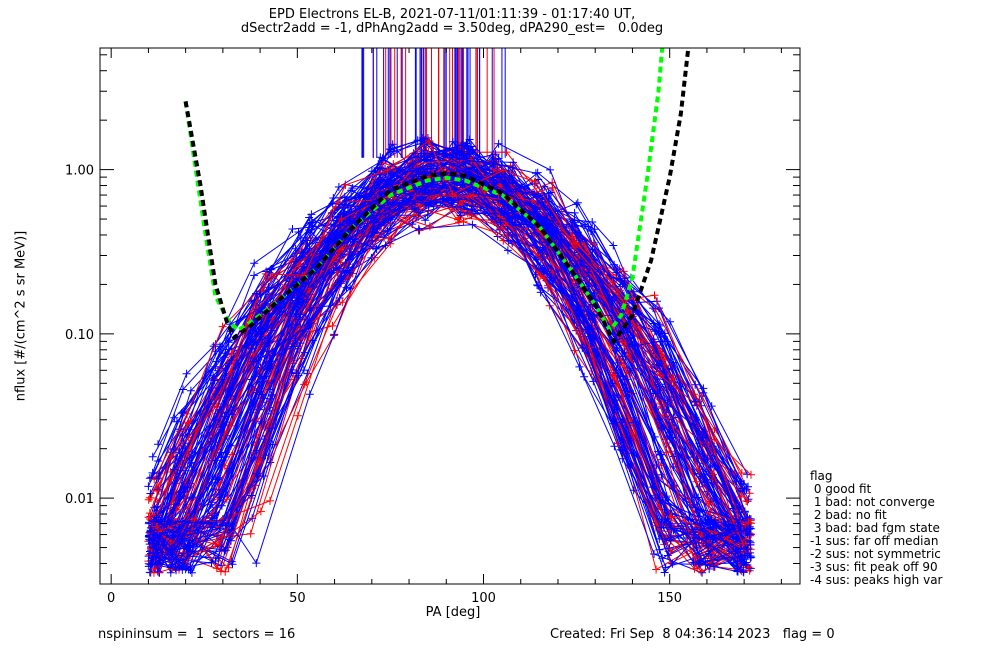 This screenshot has width=1000, height=650. Describe the element at coordinates (197, 634) in the screenshot. I see `footer-spin-info: nspininsum = 1 sectors = 16` at that location.